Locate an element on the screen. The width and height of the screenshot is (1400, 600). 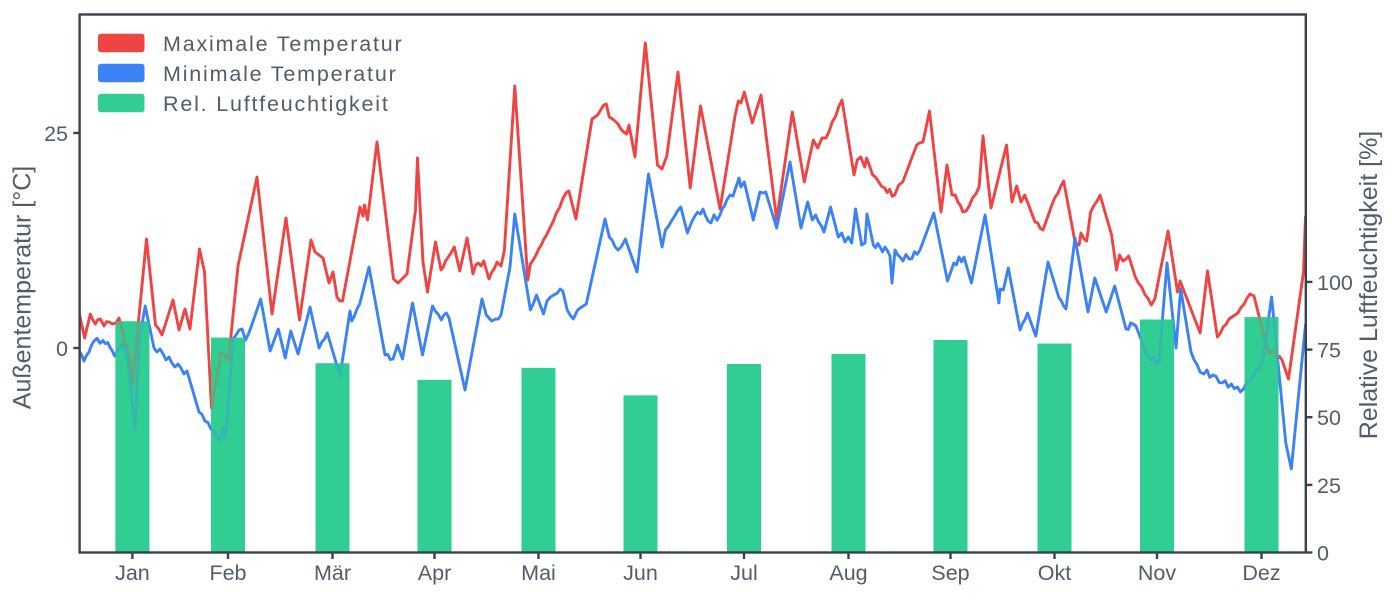
svg-text: 50 is located at coordinates (1329, 418).